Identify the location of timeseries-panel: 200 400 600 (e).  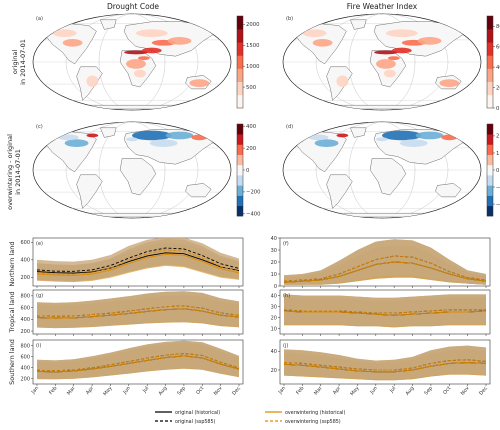
(132, 262).